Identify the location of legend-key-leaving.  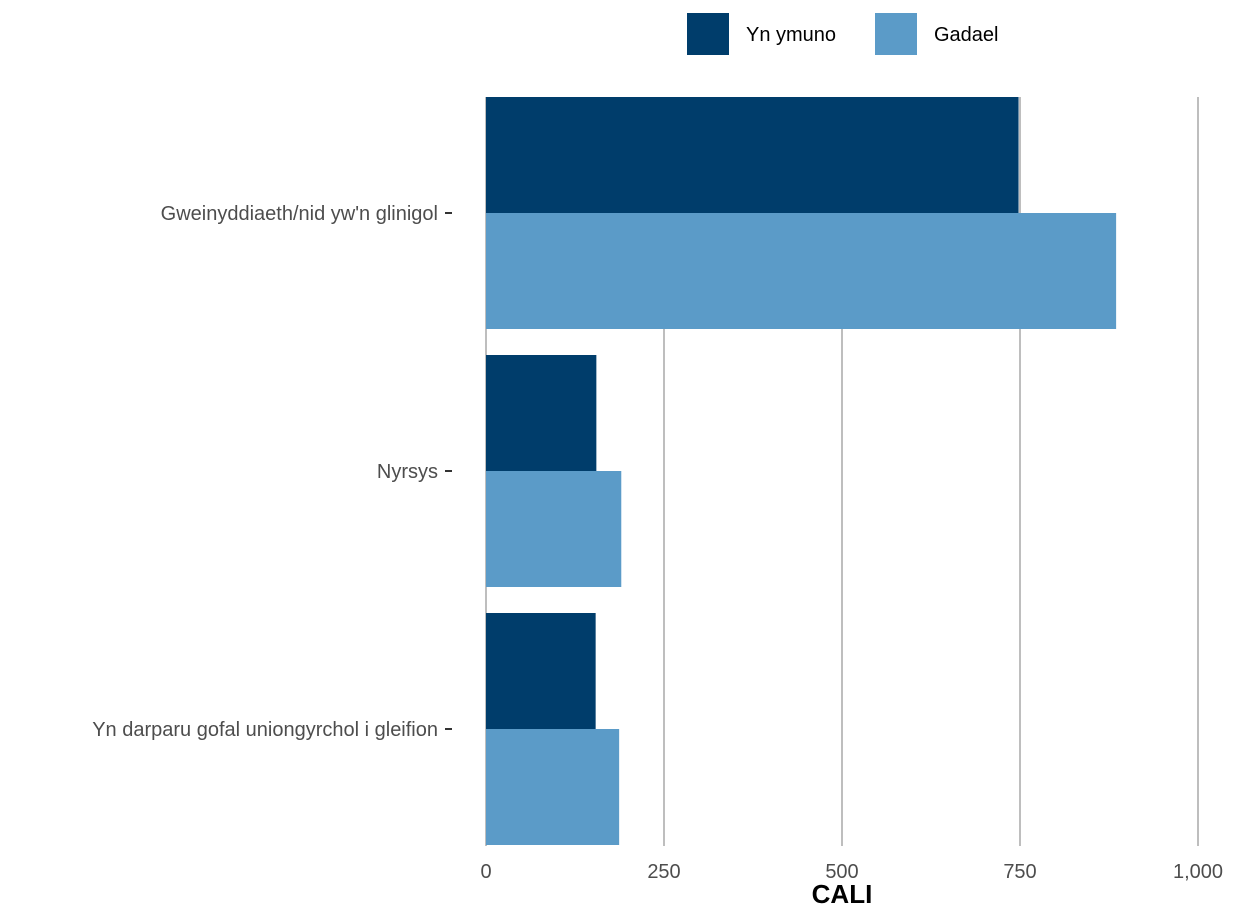
(896, 34).